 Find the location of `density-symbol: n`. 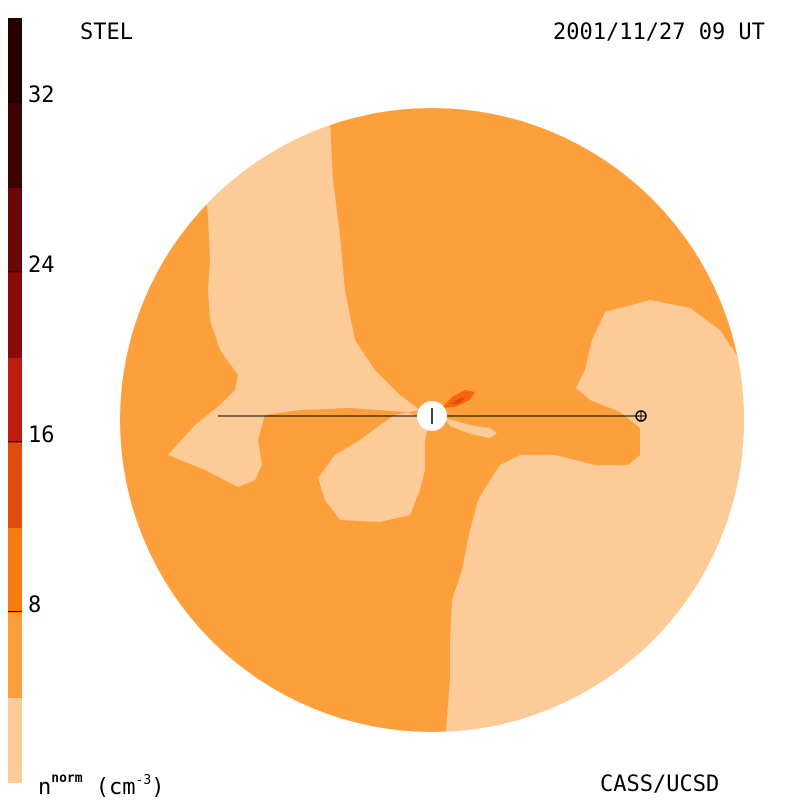

density-symbol: n is located at coordinates (45, 787).